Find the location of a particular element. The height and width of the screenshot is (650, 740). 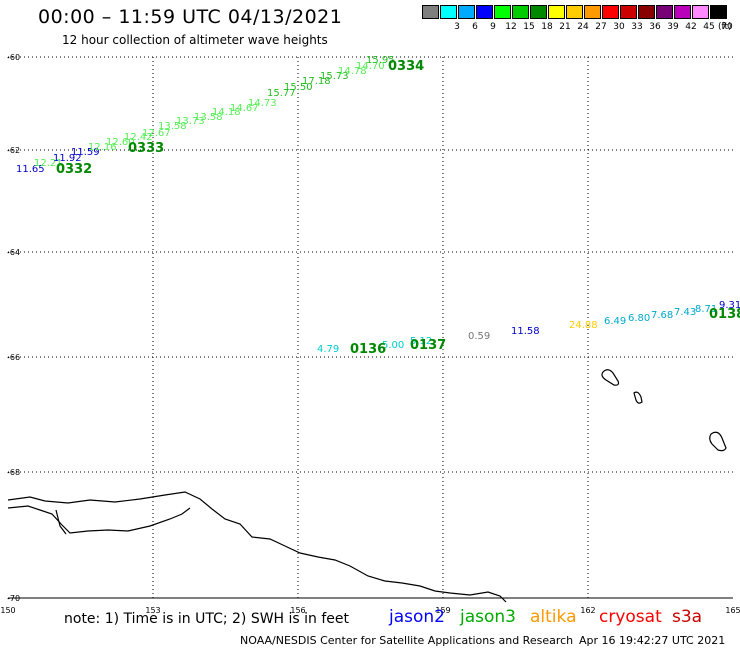

legend-swatch-label: 6 is located at coordinates (475, 27).